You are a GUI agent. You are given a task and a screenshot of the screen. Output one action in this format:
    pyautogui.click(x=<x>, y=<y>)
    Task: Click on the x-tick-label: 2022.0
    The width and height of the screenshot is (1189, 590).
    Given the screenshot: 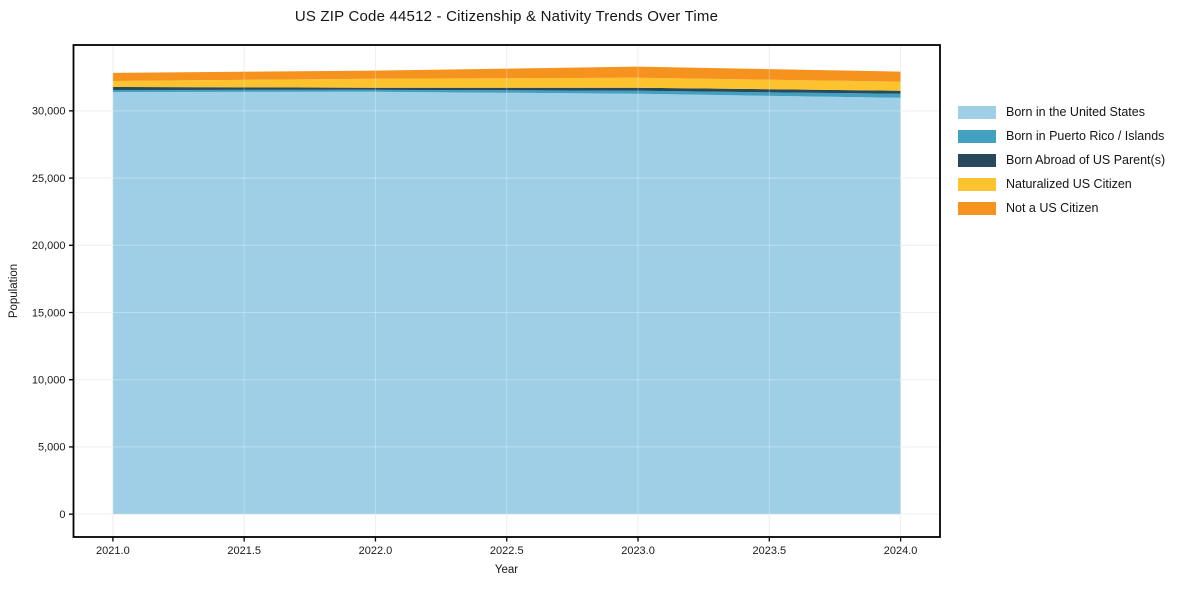 What is the action you would take?
    pyautogui.click(x=376, y=551)
    